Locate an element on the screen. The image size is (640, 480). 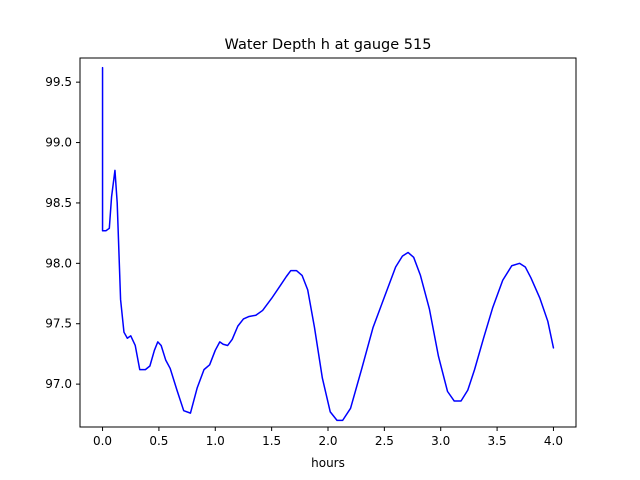
x-tick-label: 0.0 is located at coordinates (102, 441).